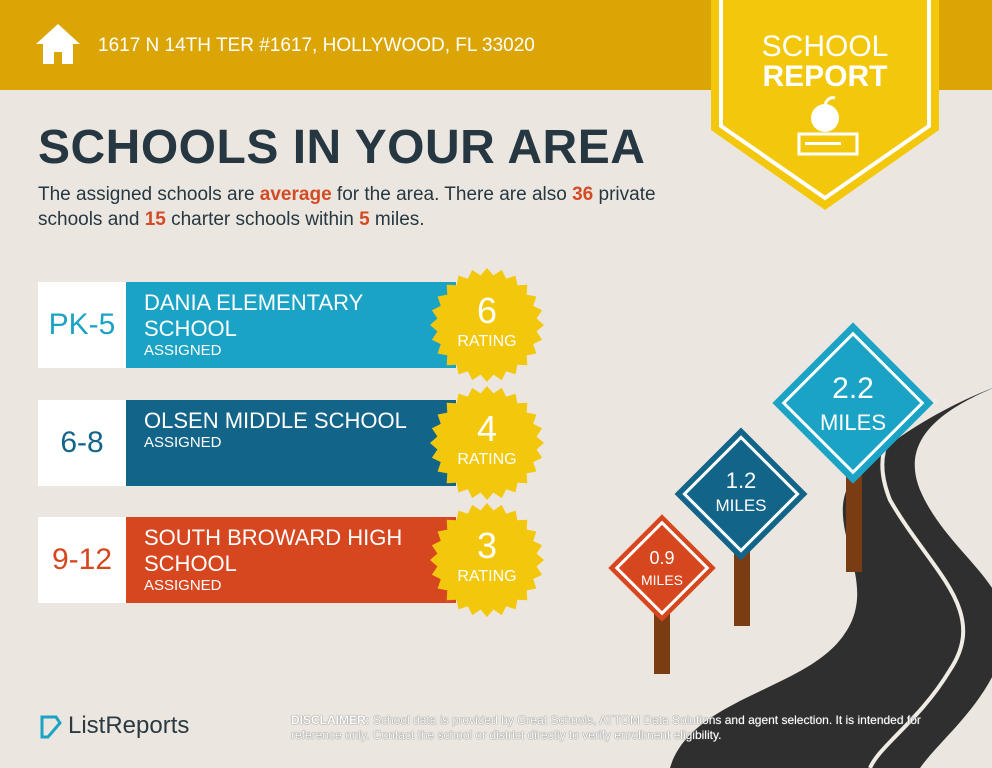 Image resolution: width=992 pixels, height=768 pixels. What do you see at coordinates (825, 46) in the screenshot?
I see `badge-line1: SCHOOL` at bounding box center [825, 46].